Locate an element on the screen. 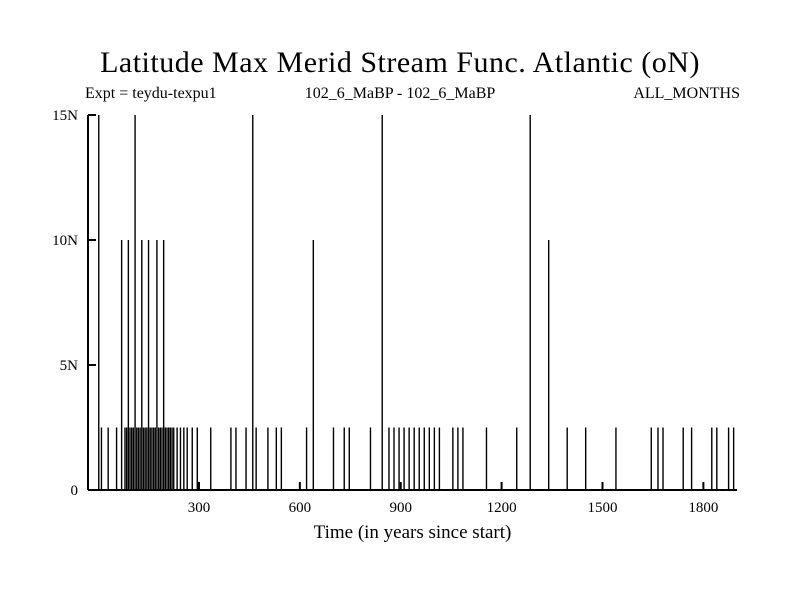  y-tick-label: 0 is located at coordinates (75, 491).